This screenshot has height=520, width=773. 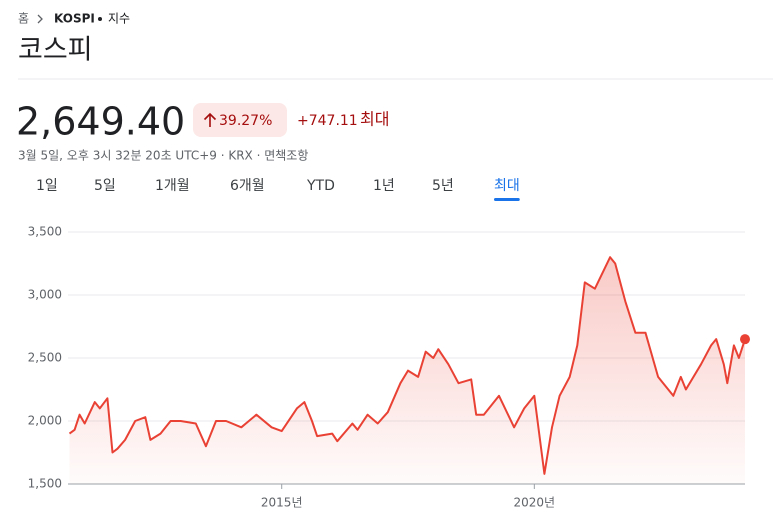 What do you see at coordinates (100, 122) in the screenshot?
I see `price: 2,649.40` at bounding box center [100, 122].